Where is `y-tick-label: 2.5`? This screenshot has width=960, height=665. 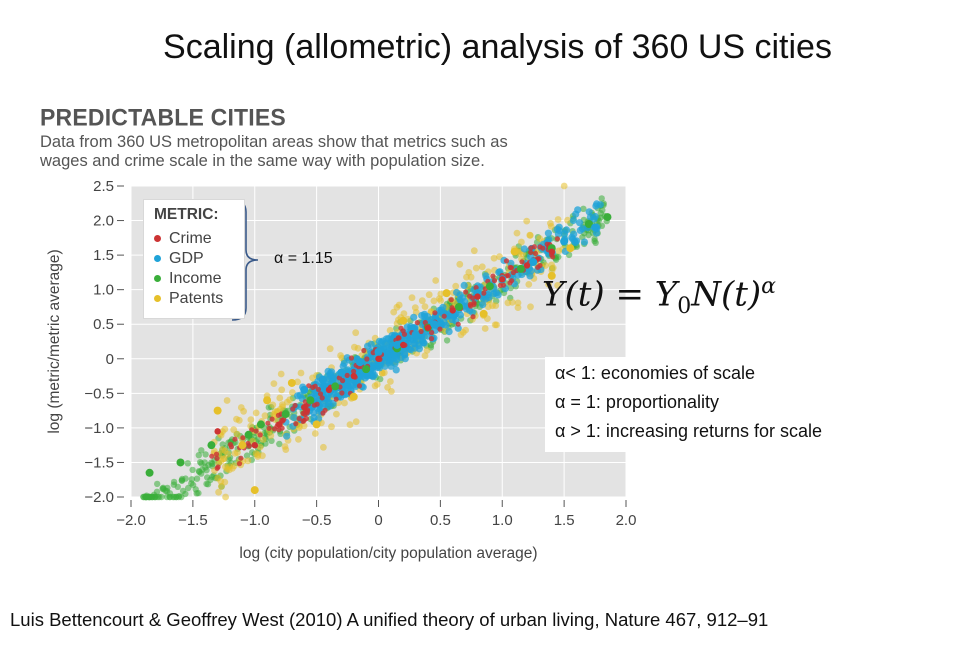 y-tick-label: 2.5 is located at coordinates (103, 186).